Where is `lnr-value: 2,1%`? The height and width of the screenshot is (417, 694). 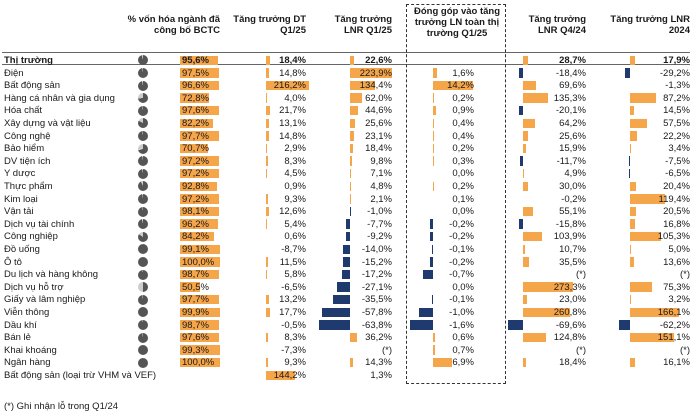 lnr-value: 2,1% is located at coordinates (381, 199).